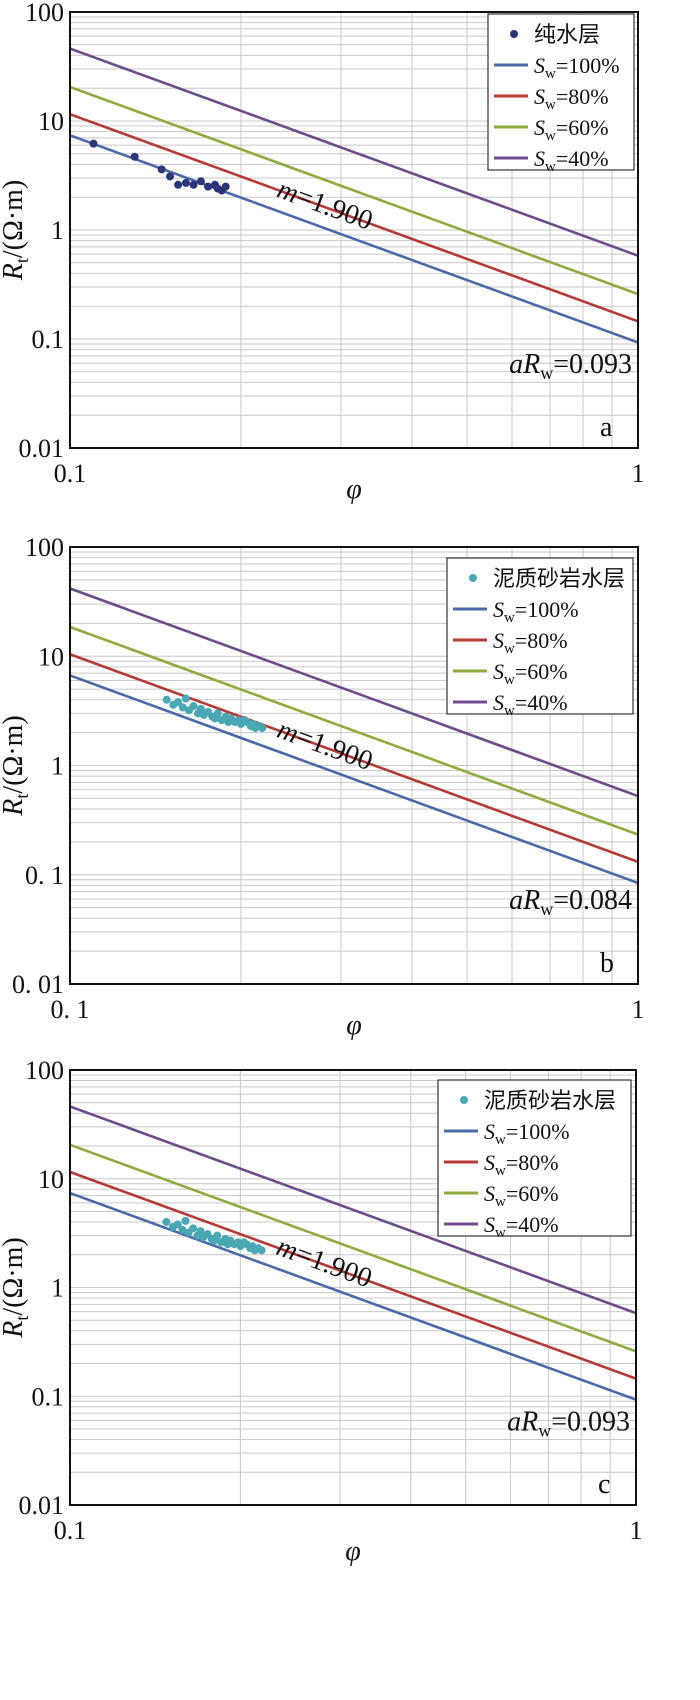 The image size is (700, 1700). What do you see at coordinates (44, 875) in the screenshot?
I see `y-tick-label: 0. 1` at bounding box center [44, 875].